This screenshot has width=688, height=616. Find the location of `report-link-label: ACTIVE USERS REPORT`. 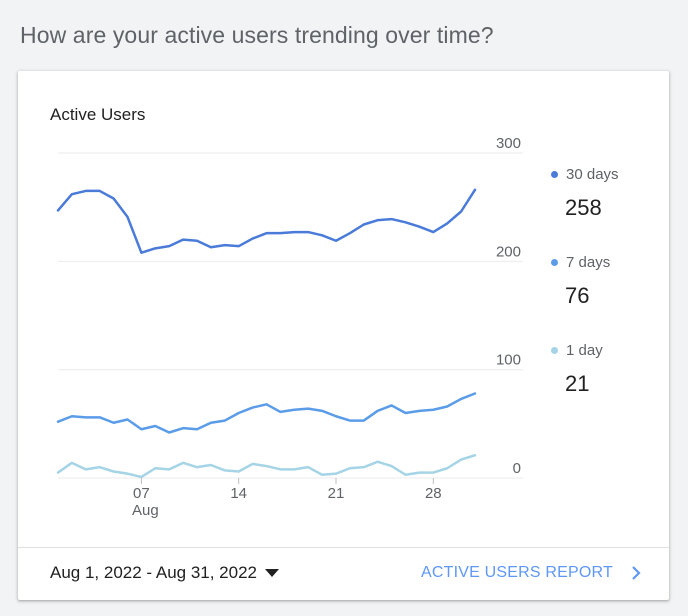

report-link-label: ACTIVE USERS REPORT is located at coordinates (517, 572).